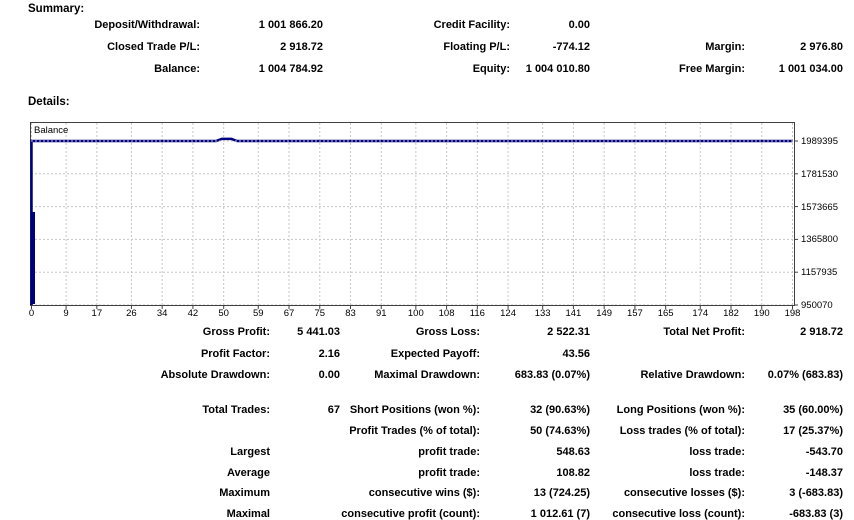 This screenshot has height=520, width=854. I want to click on x-axis-tick-label: 59, so click(258, 313).